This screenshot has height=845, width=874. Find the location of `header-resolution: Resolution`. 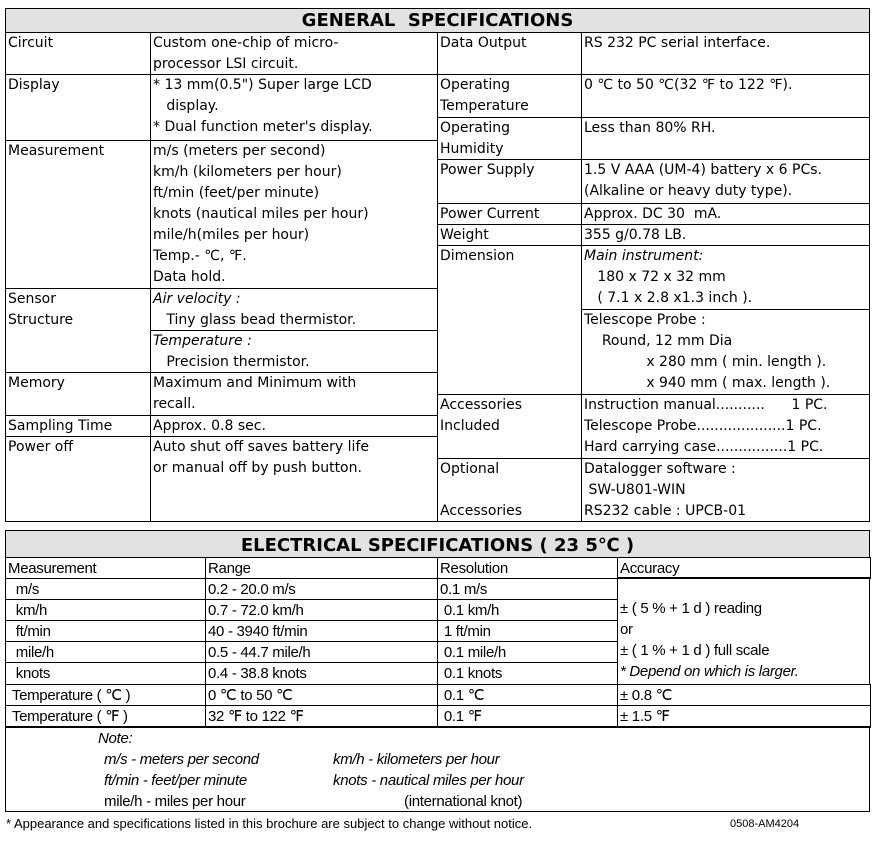

header-resolution: Resolution is located at coordinates (527, 568).